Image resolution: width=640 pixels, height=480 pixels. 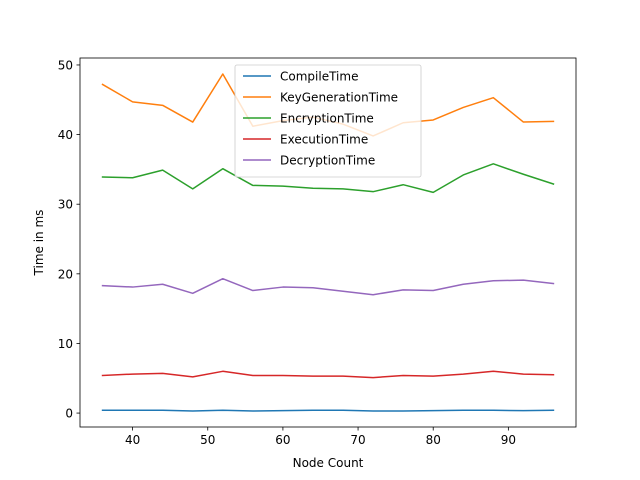 I want to click on x-tick-label: 40, so click(x=132, y=440).